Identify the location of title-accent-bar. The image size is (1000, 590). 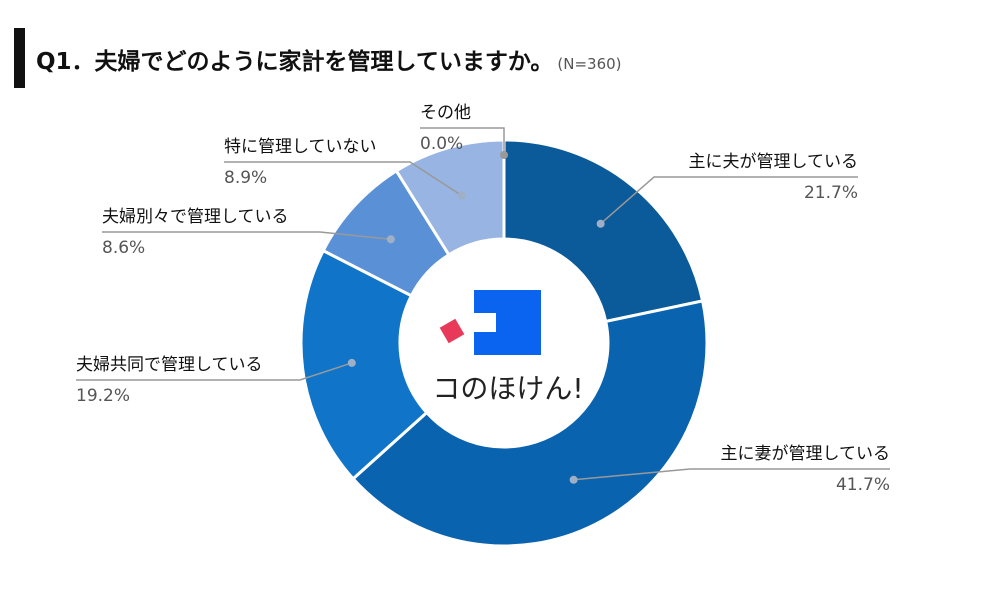
(19, 58).